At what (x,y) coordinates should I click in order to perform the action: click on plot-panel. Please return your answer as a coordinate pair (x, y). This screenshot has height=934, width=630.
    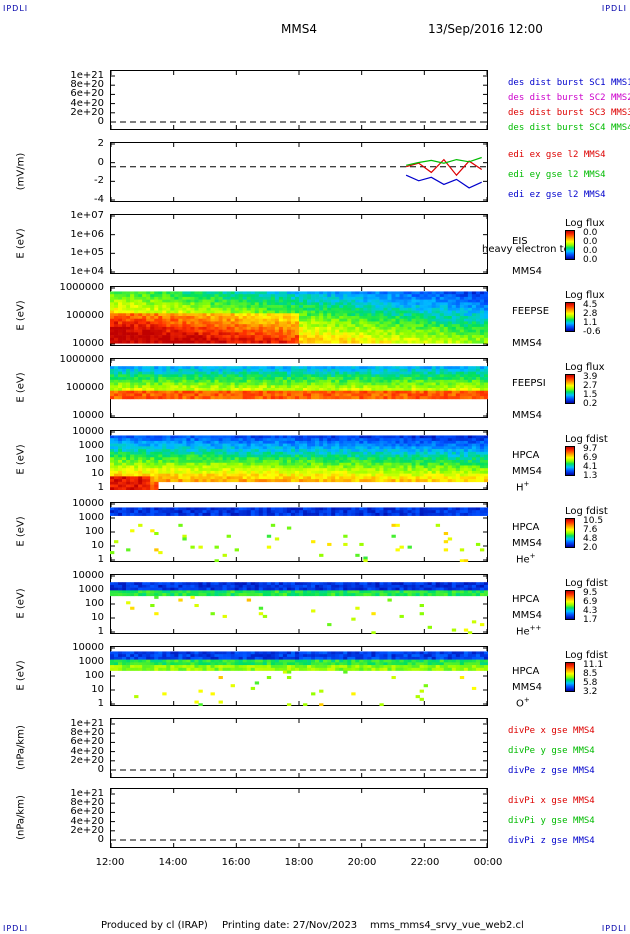
    Looking at the image, I should click on (299, 172).